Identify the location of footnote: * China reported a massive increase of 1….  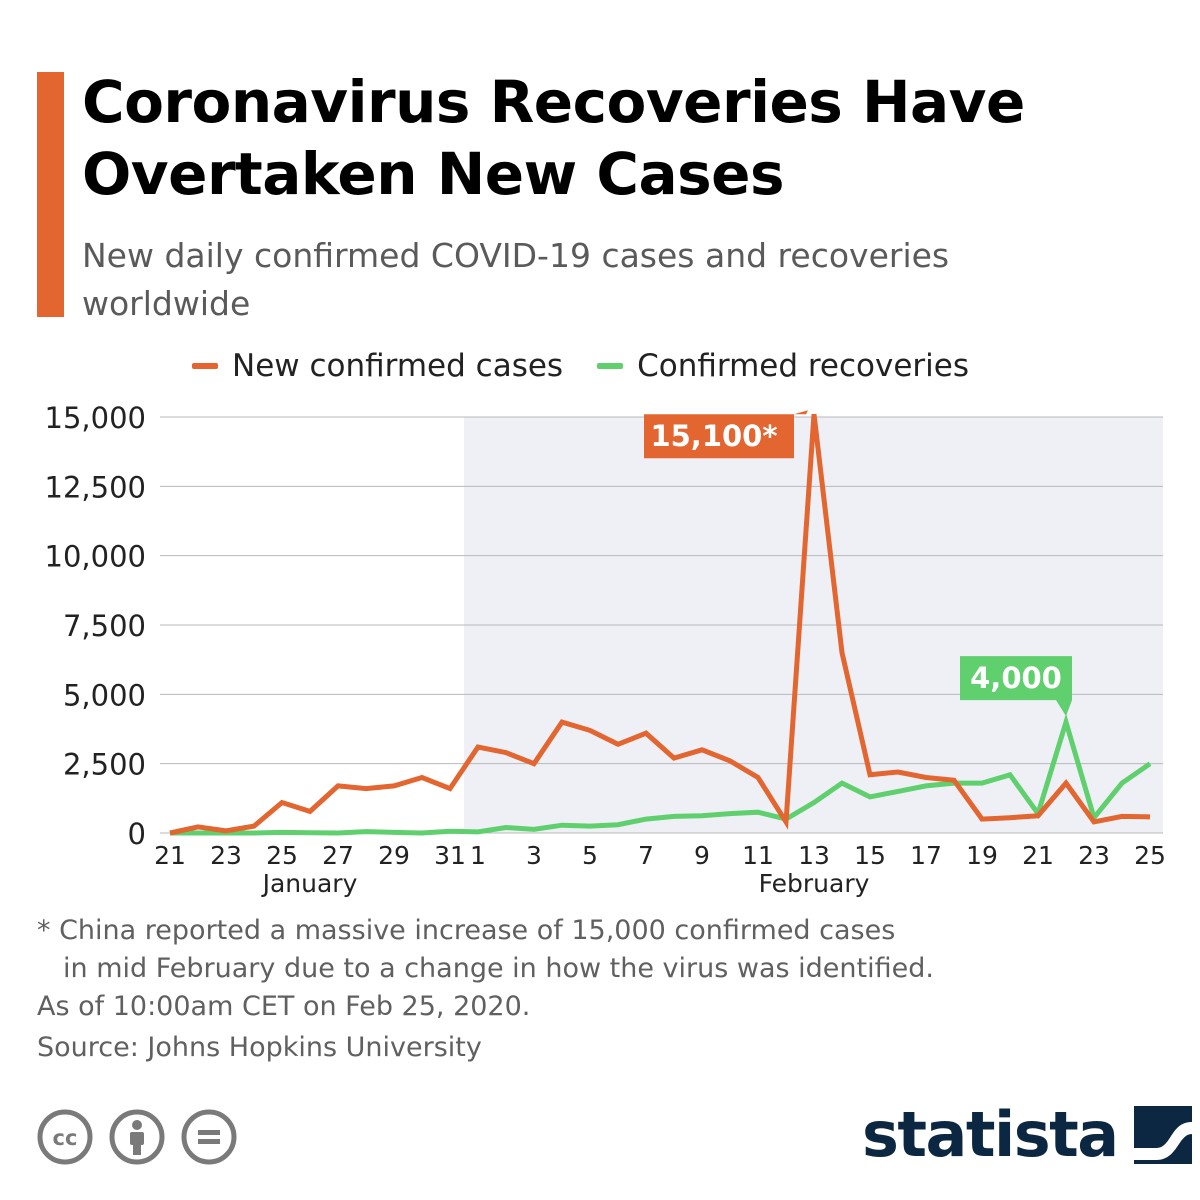
(537, 969).